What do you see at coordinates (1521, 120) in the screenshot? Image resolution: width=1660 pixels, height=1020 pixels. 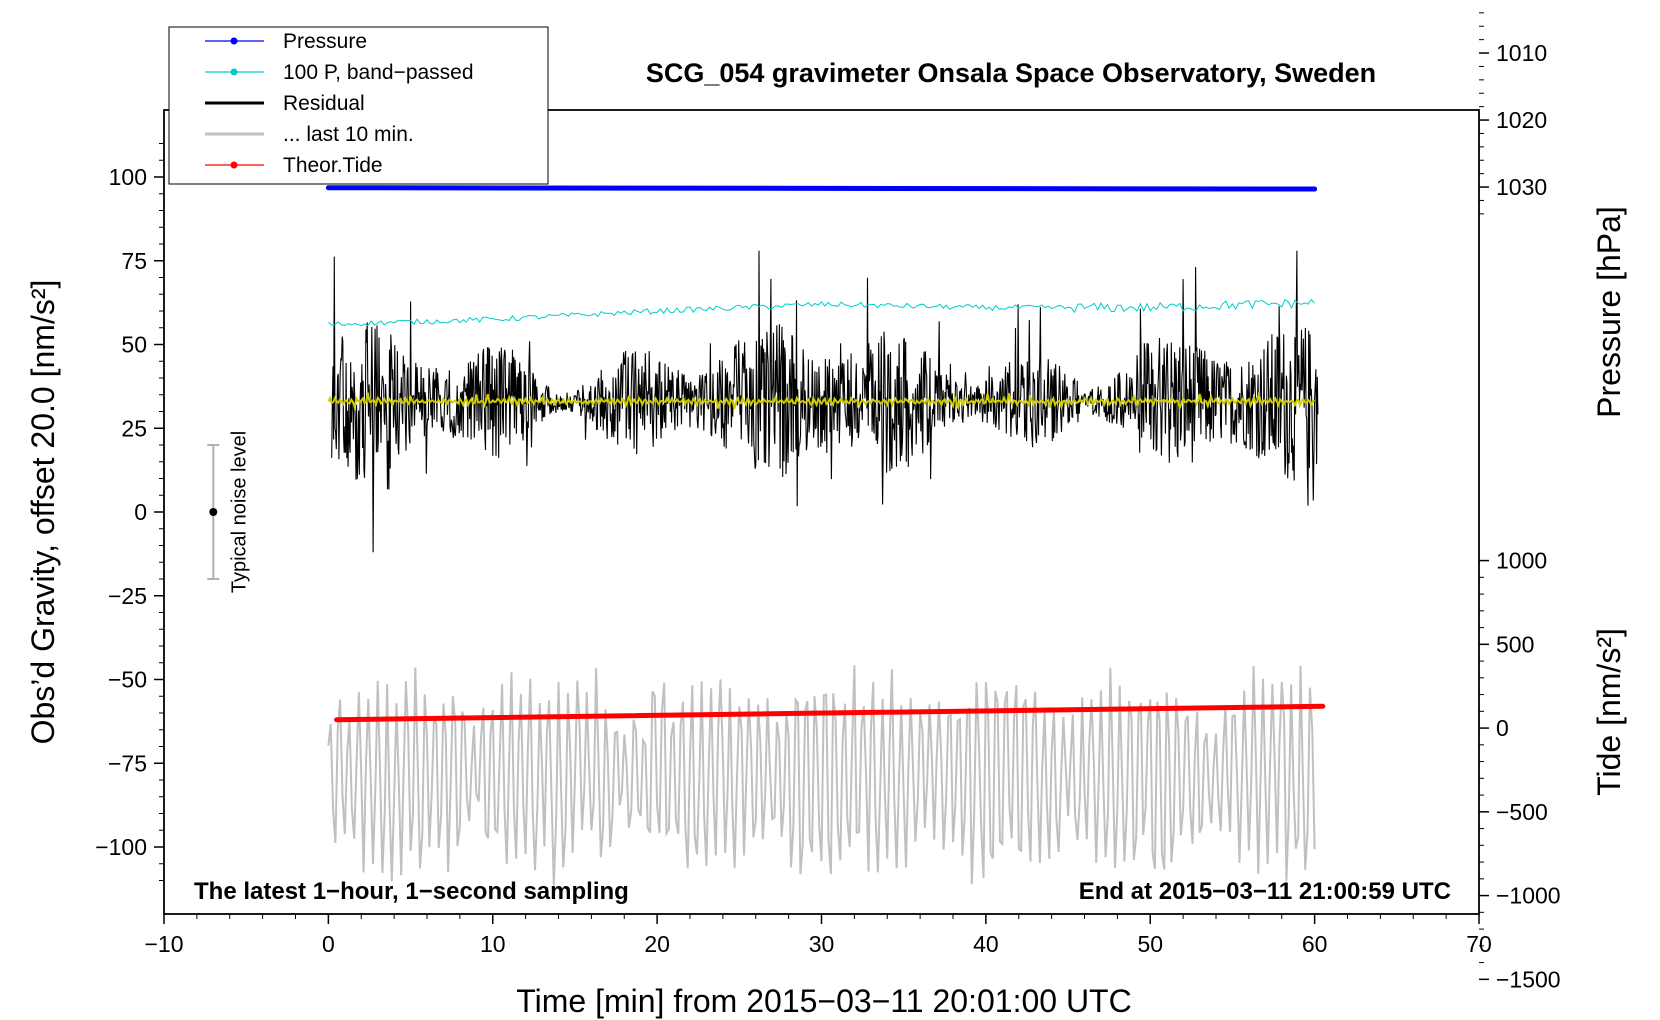 I see `pressure-tick-label: 1020` at bounding box center [1521, 120].